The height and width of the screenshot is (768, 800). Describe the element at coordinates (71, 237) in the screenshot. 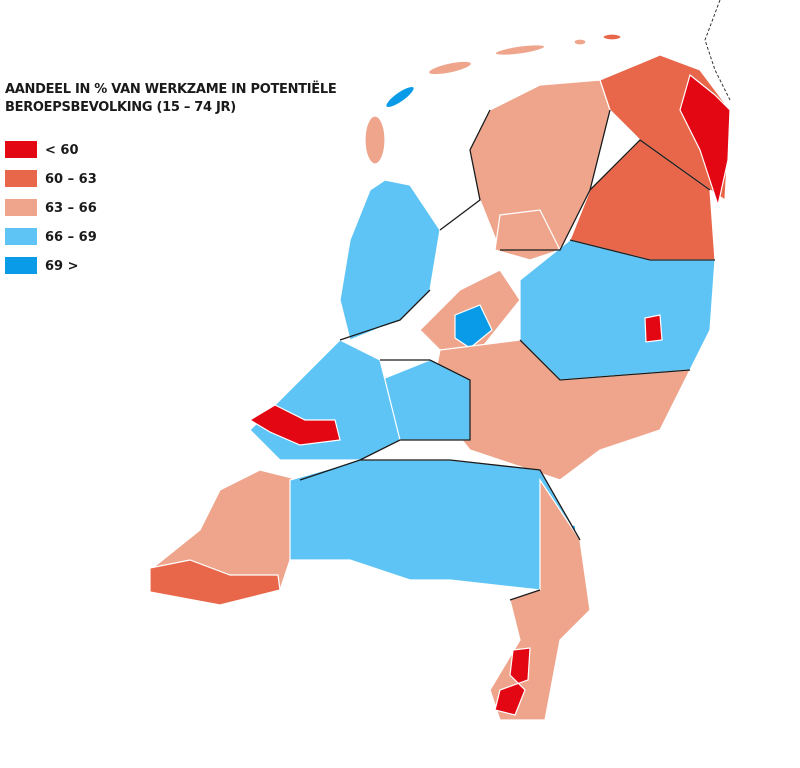

I see `legend-label: 66 – 69` at that location.